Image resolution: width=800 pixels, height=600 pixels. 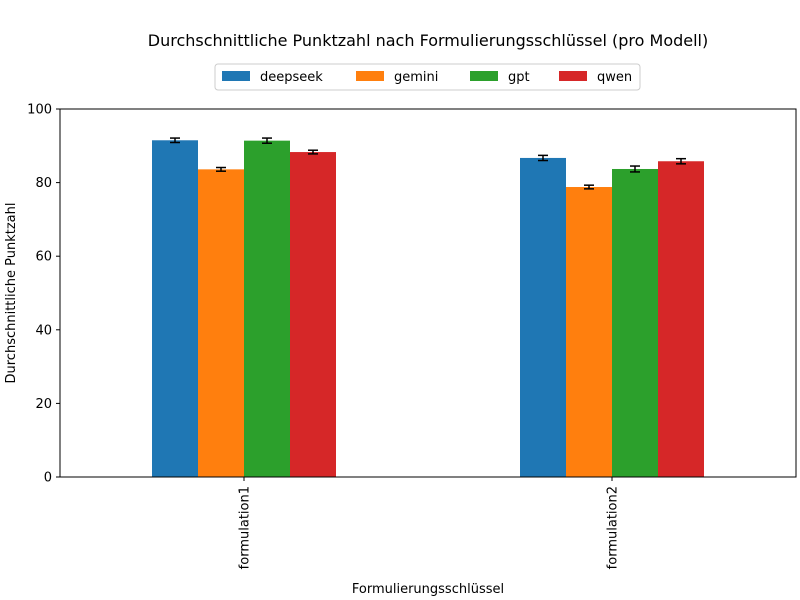 I want to click on legend-label-gpt: gpt, so click(x=519, y=77).